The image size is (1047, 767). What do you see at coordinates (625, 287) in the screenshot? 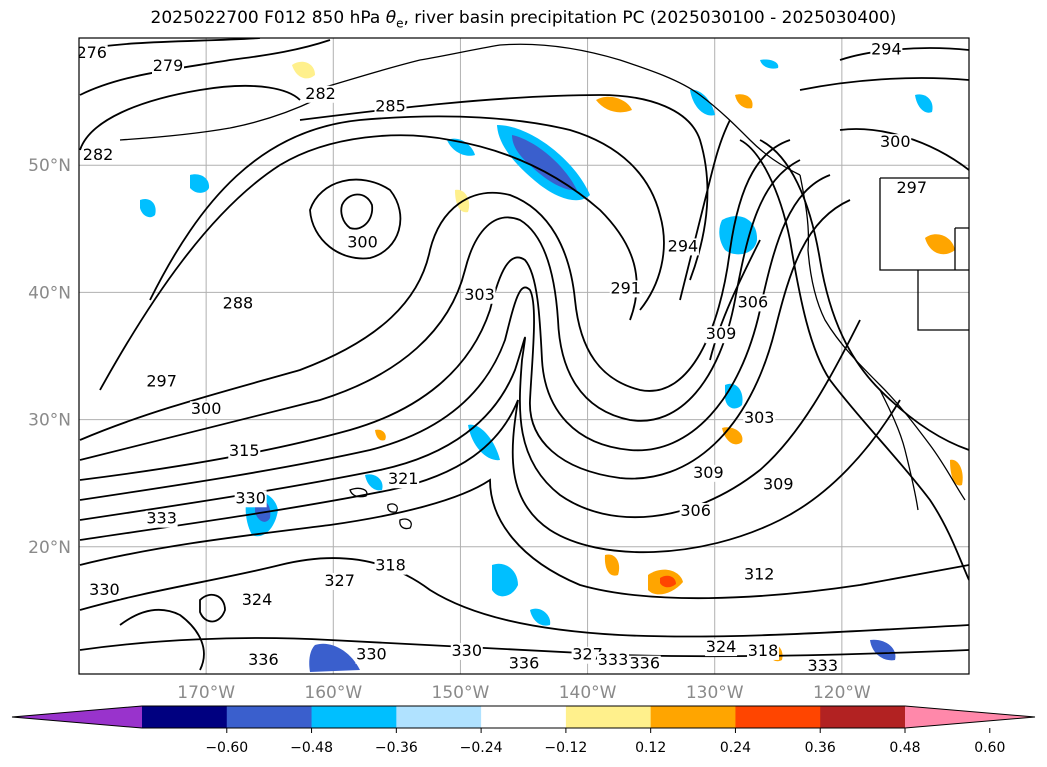
I see `contour-label: 291` at bounding box center [625, 287].